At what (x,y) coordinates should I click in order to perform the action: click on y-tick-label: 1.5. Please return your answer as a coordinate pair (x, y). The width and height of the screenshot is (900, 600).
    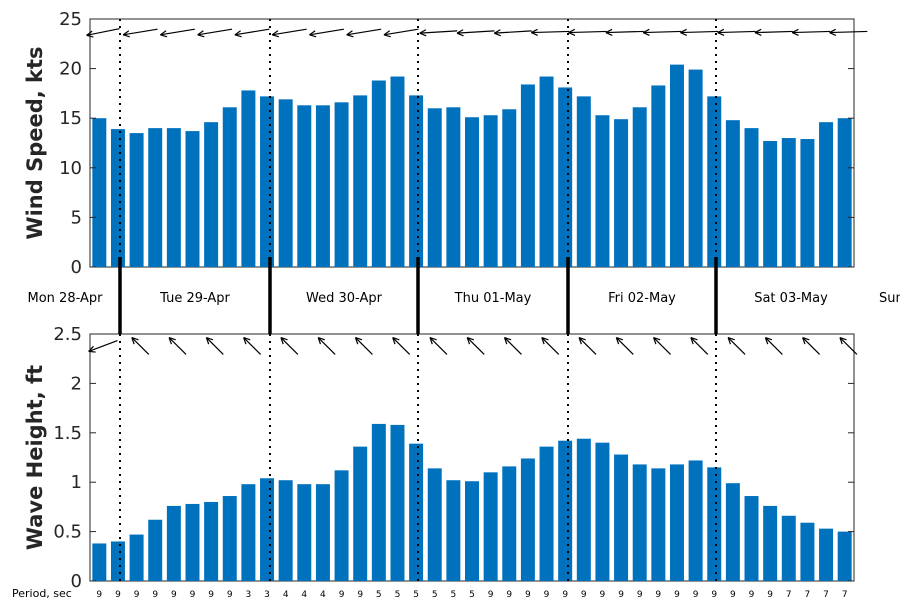
    Looking at the image, I should click on (67, 433).